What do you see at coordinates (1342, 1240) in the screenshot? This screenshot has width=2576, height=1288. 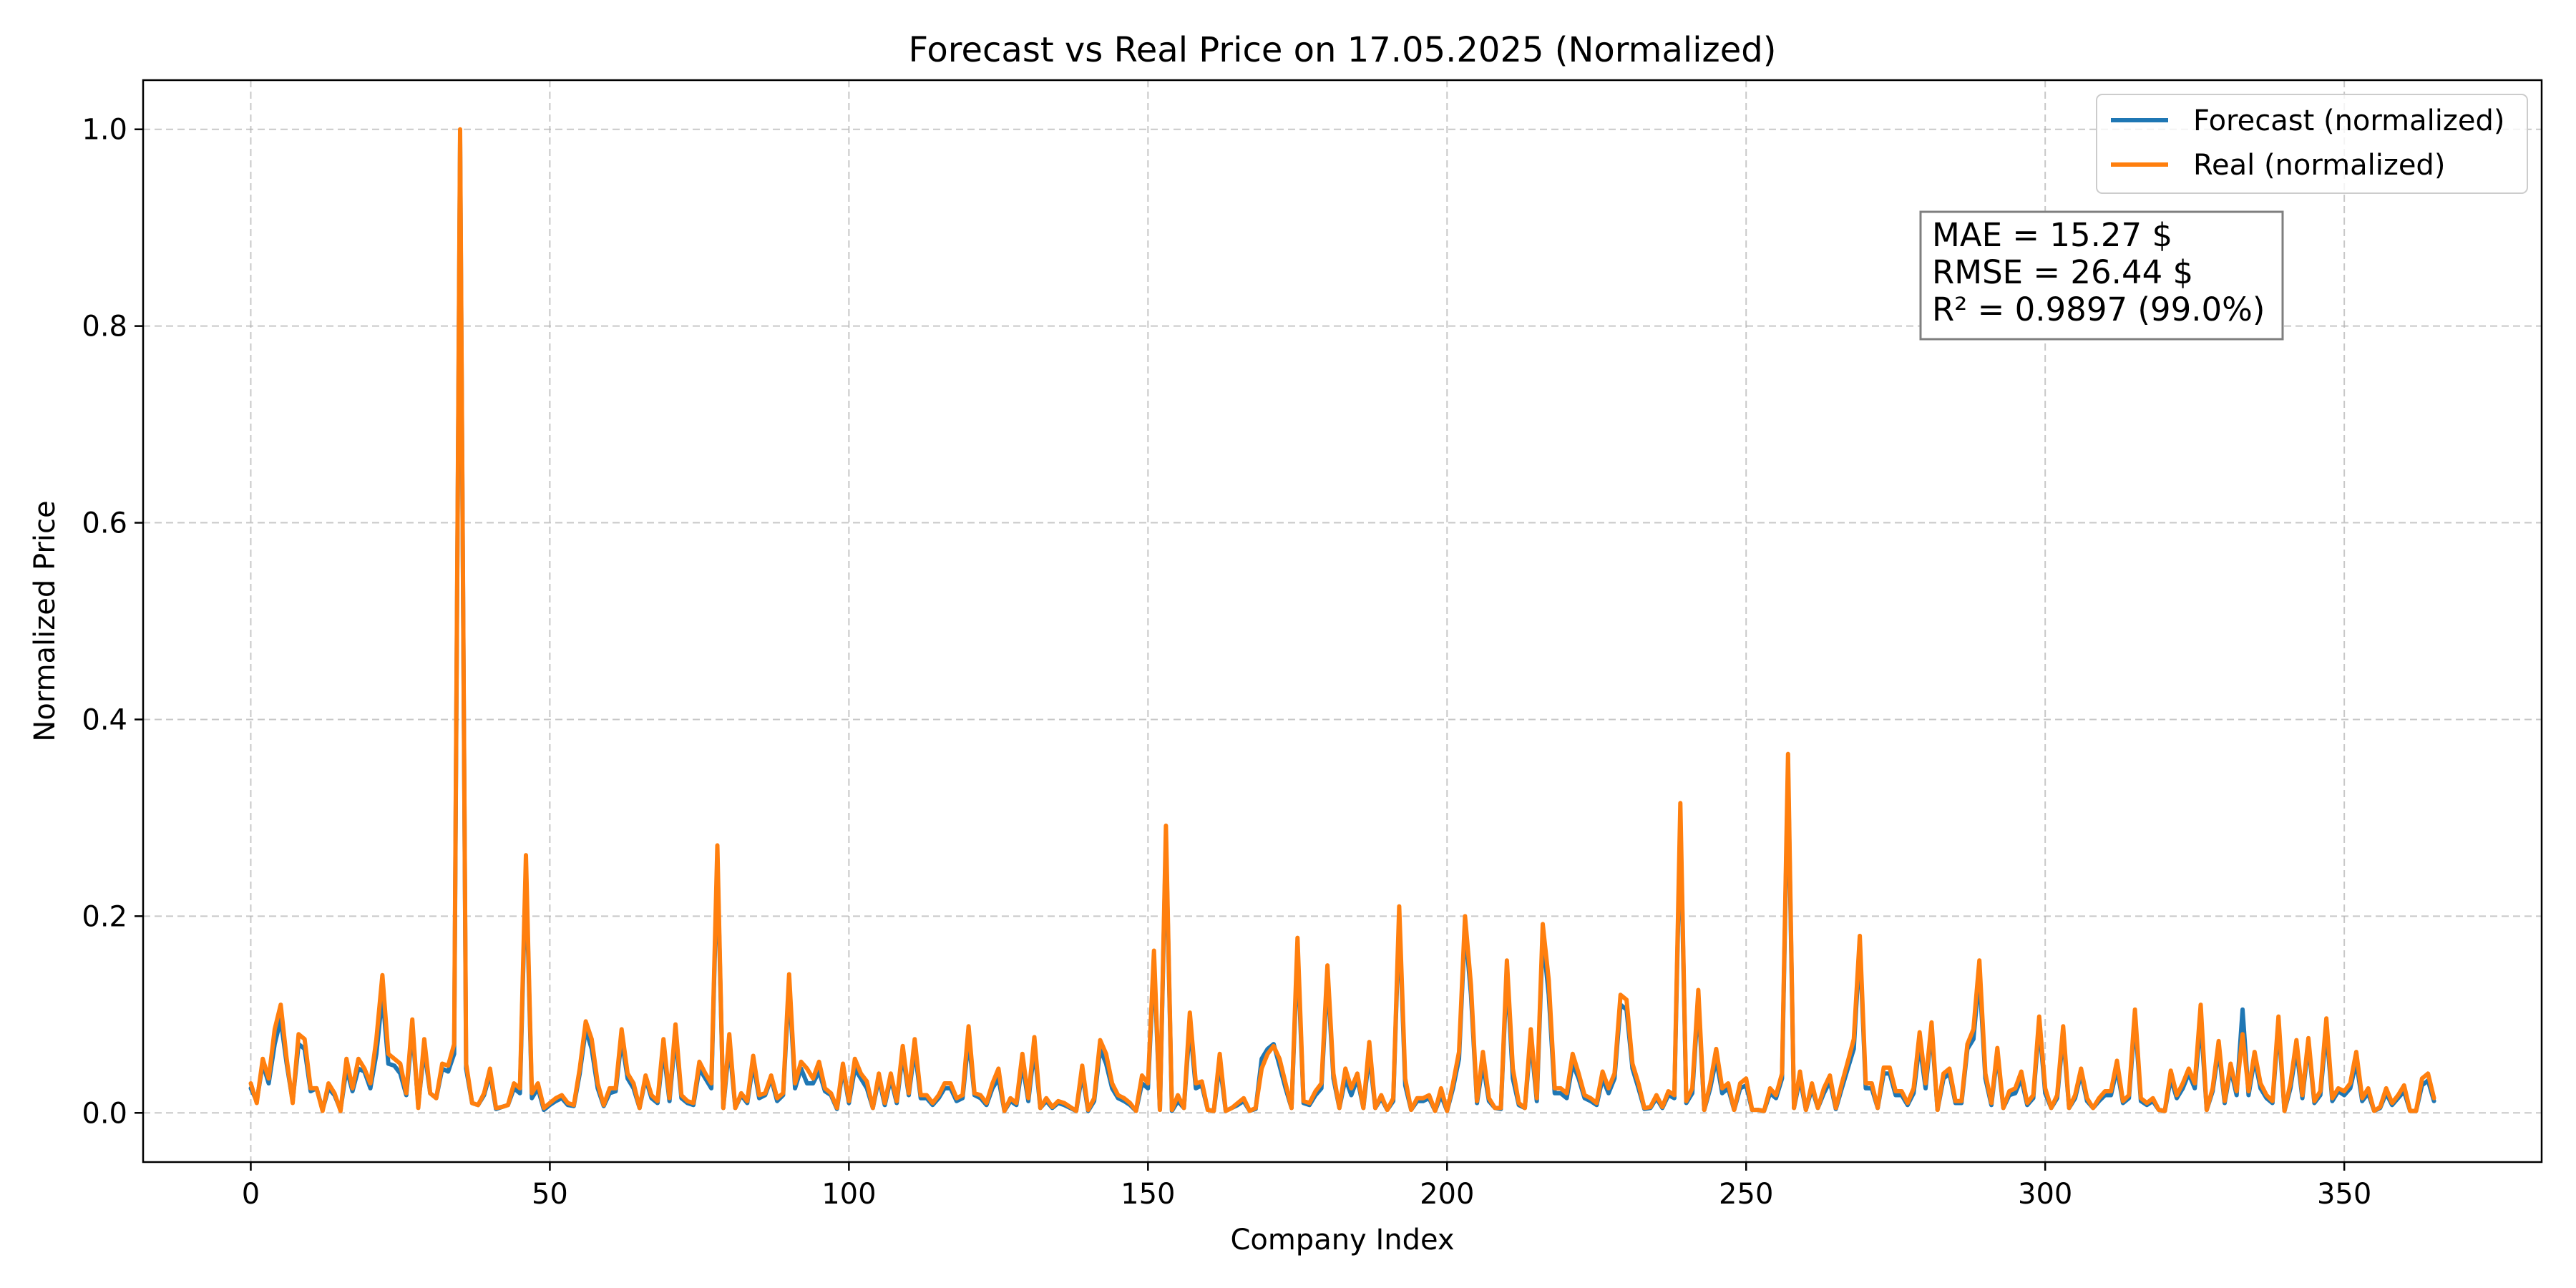 I see `x-axis-label: Company Index` at bounding box center [1342, 1240].